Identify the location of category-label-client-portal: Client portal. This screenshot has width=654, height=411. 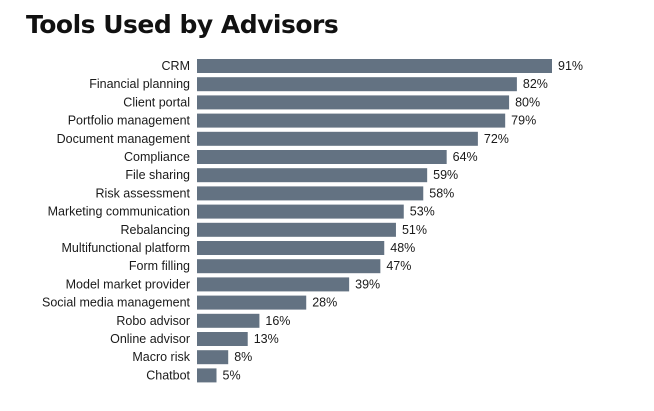
(156, 102).